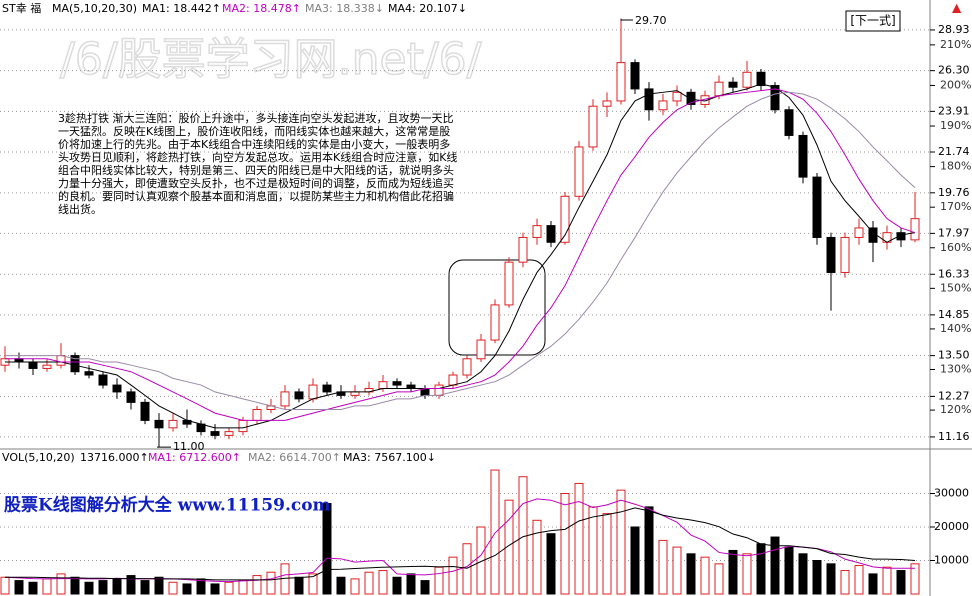 This screenshot has height=596, width=972. What do you see at coordinates (955, 44) in the screenshot?
I see `y2-tick-label: 210%` at bounding box center [955, 44].